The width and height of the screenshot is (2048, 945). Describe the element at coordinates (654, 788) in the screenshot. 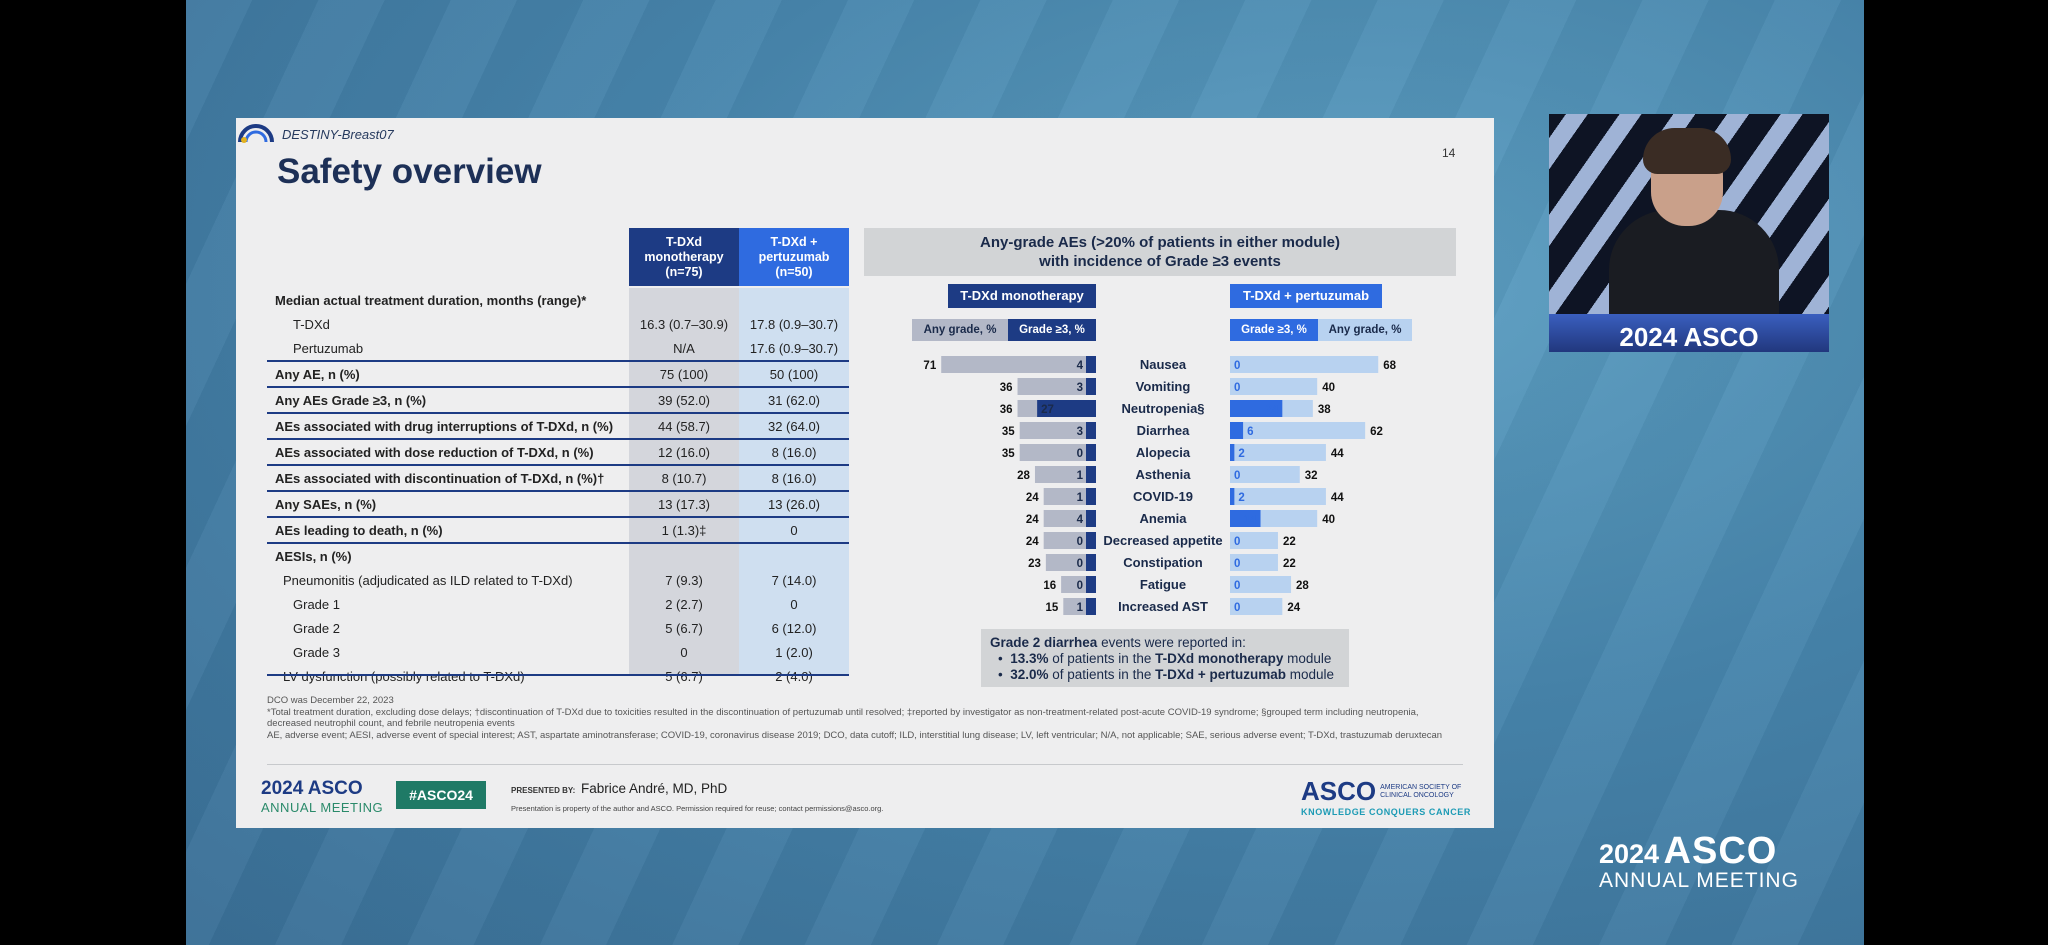

I see `presenter-name: Fabrice André, MD, PhD` at that location.